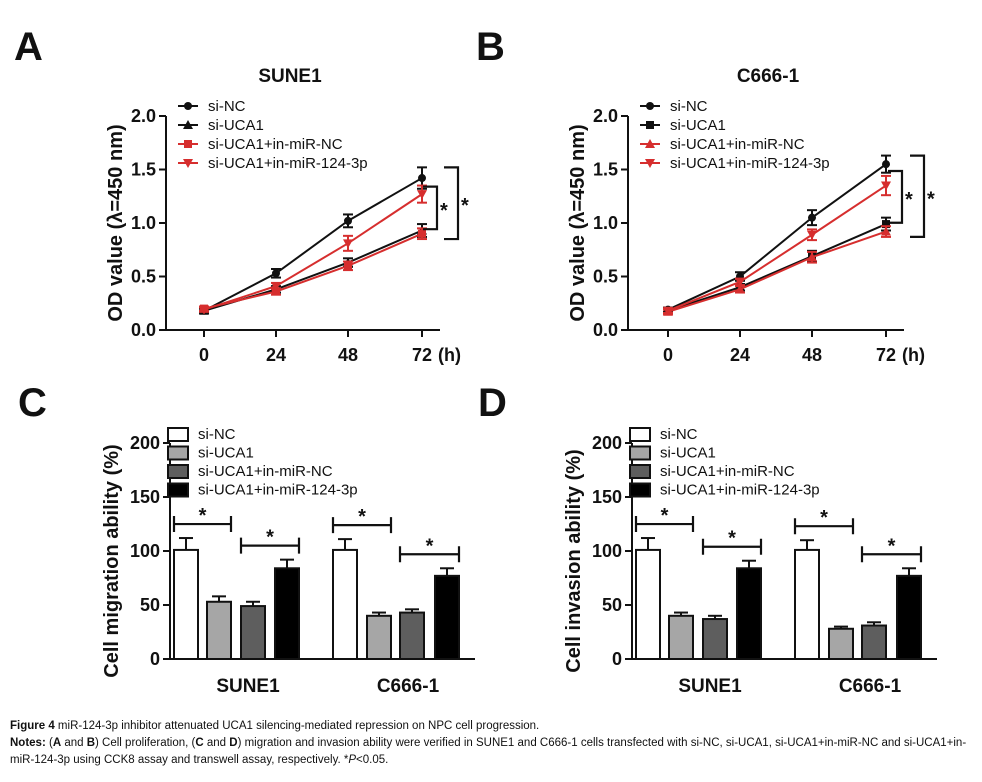 The height and width of the screenshot is (782, 982). Describe the element at coordinates (605, 330) in the screenshot. I see `y-tick-label: 0.0` at that location.